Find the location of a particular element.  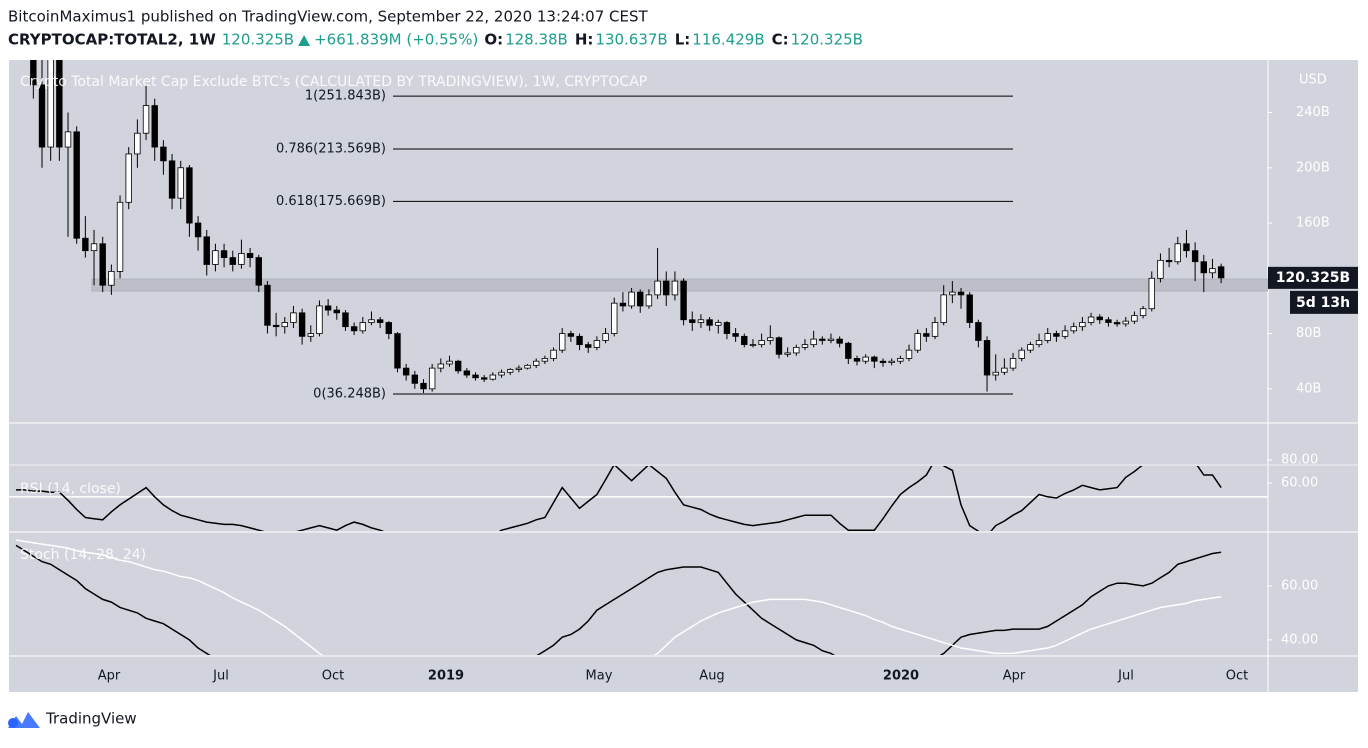

y-tick-label: 240B is located at coordinates (1313, 112).